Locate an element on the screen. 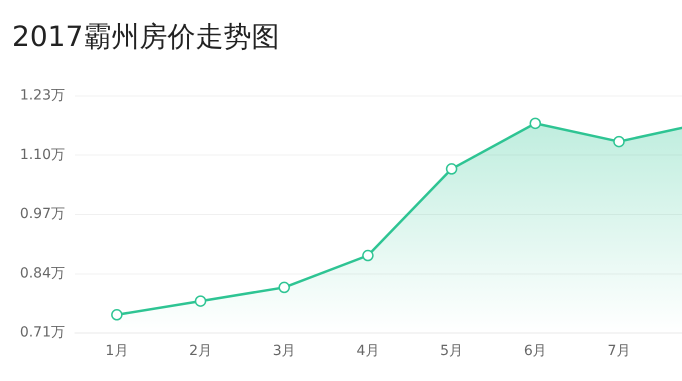  x-tick-label: 6月 is located at coordinates (535, 351).